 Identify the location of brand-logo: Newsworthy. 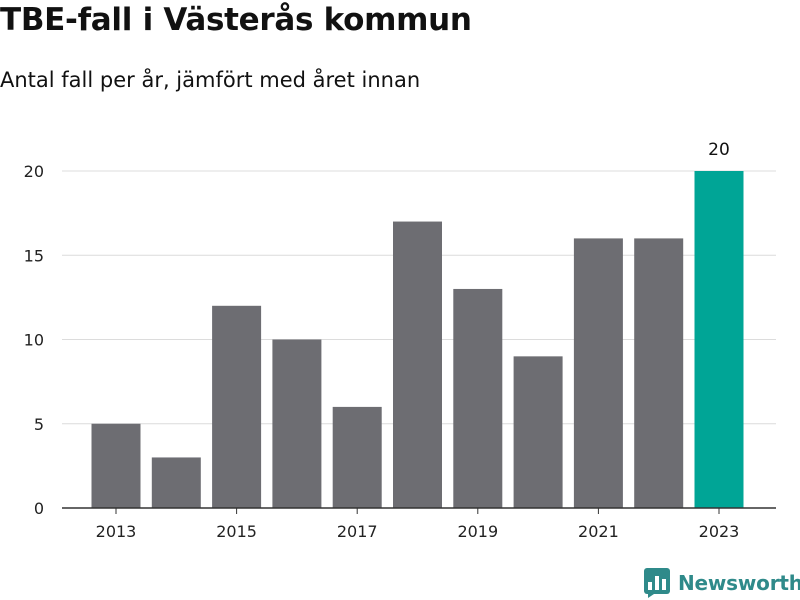
(722, 583).